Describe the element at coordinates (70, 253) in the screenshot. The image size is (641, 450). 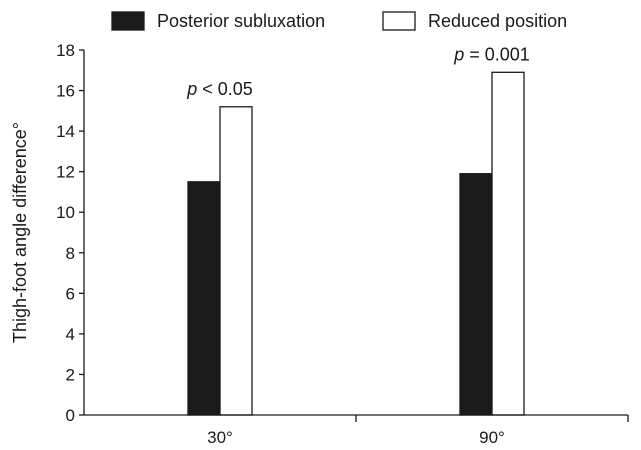
I see `y-tick-label: 8` at that location.